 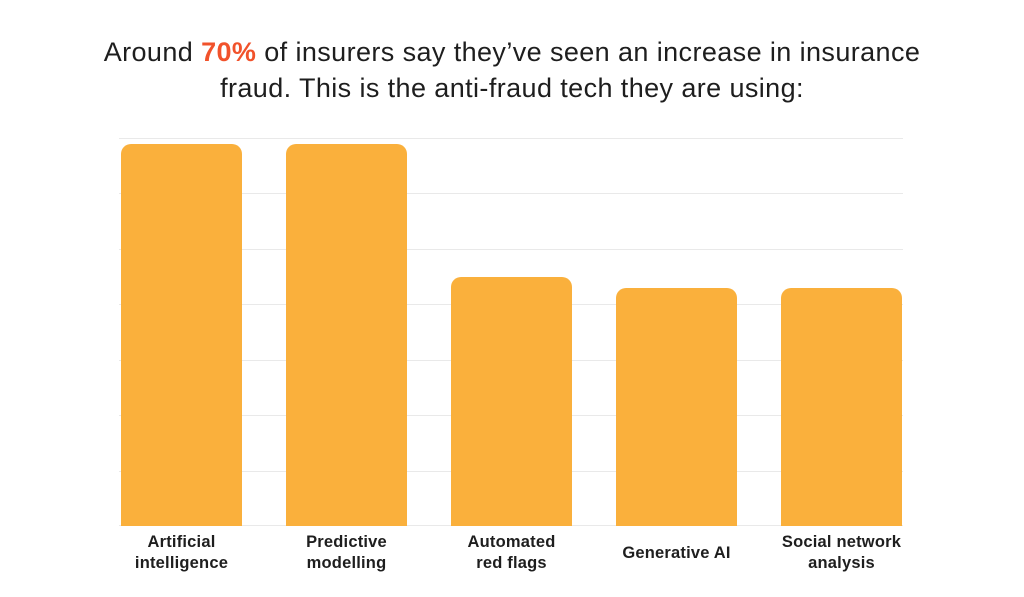 What do you see at coordinates (841, 542) in the screenshot?
I see `category-label-line: Social network` at bounding box center [841, 542].